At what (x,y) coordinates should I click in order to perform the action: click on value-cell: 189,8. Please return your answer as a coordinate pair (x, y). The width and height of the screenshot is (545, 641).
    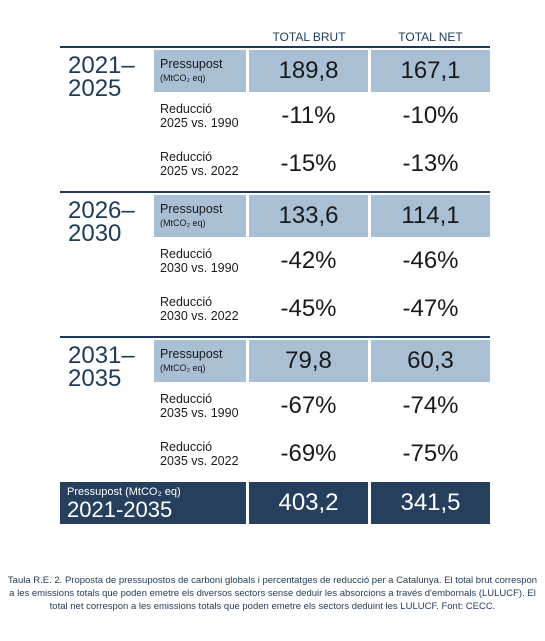
    Looking at the image, I should click on (308, 71).